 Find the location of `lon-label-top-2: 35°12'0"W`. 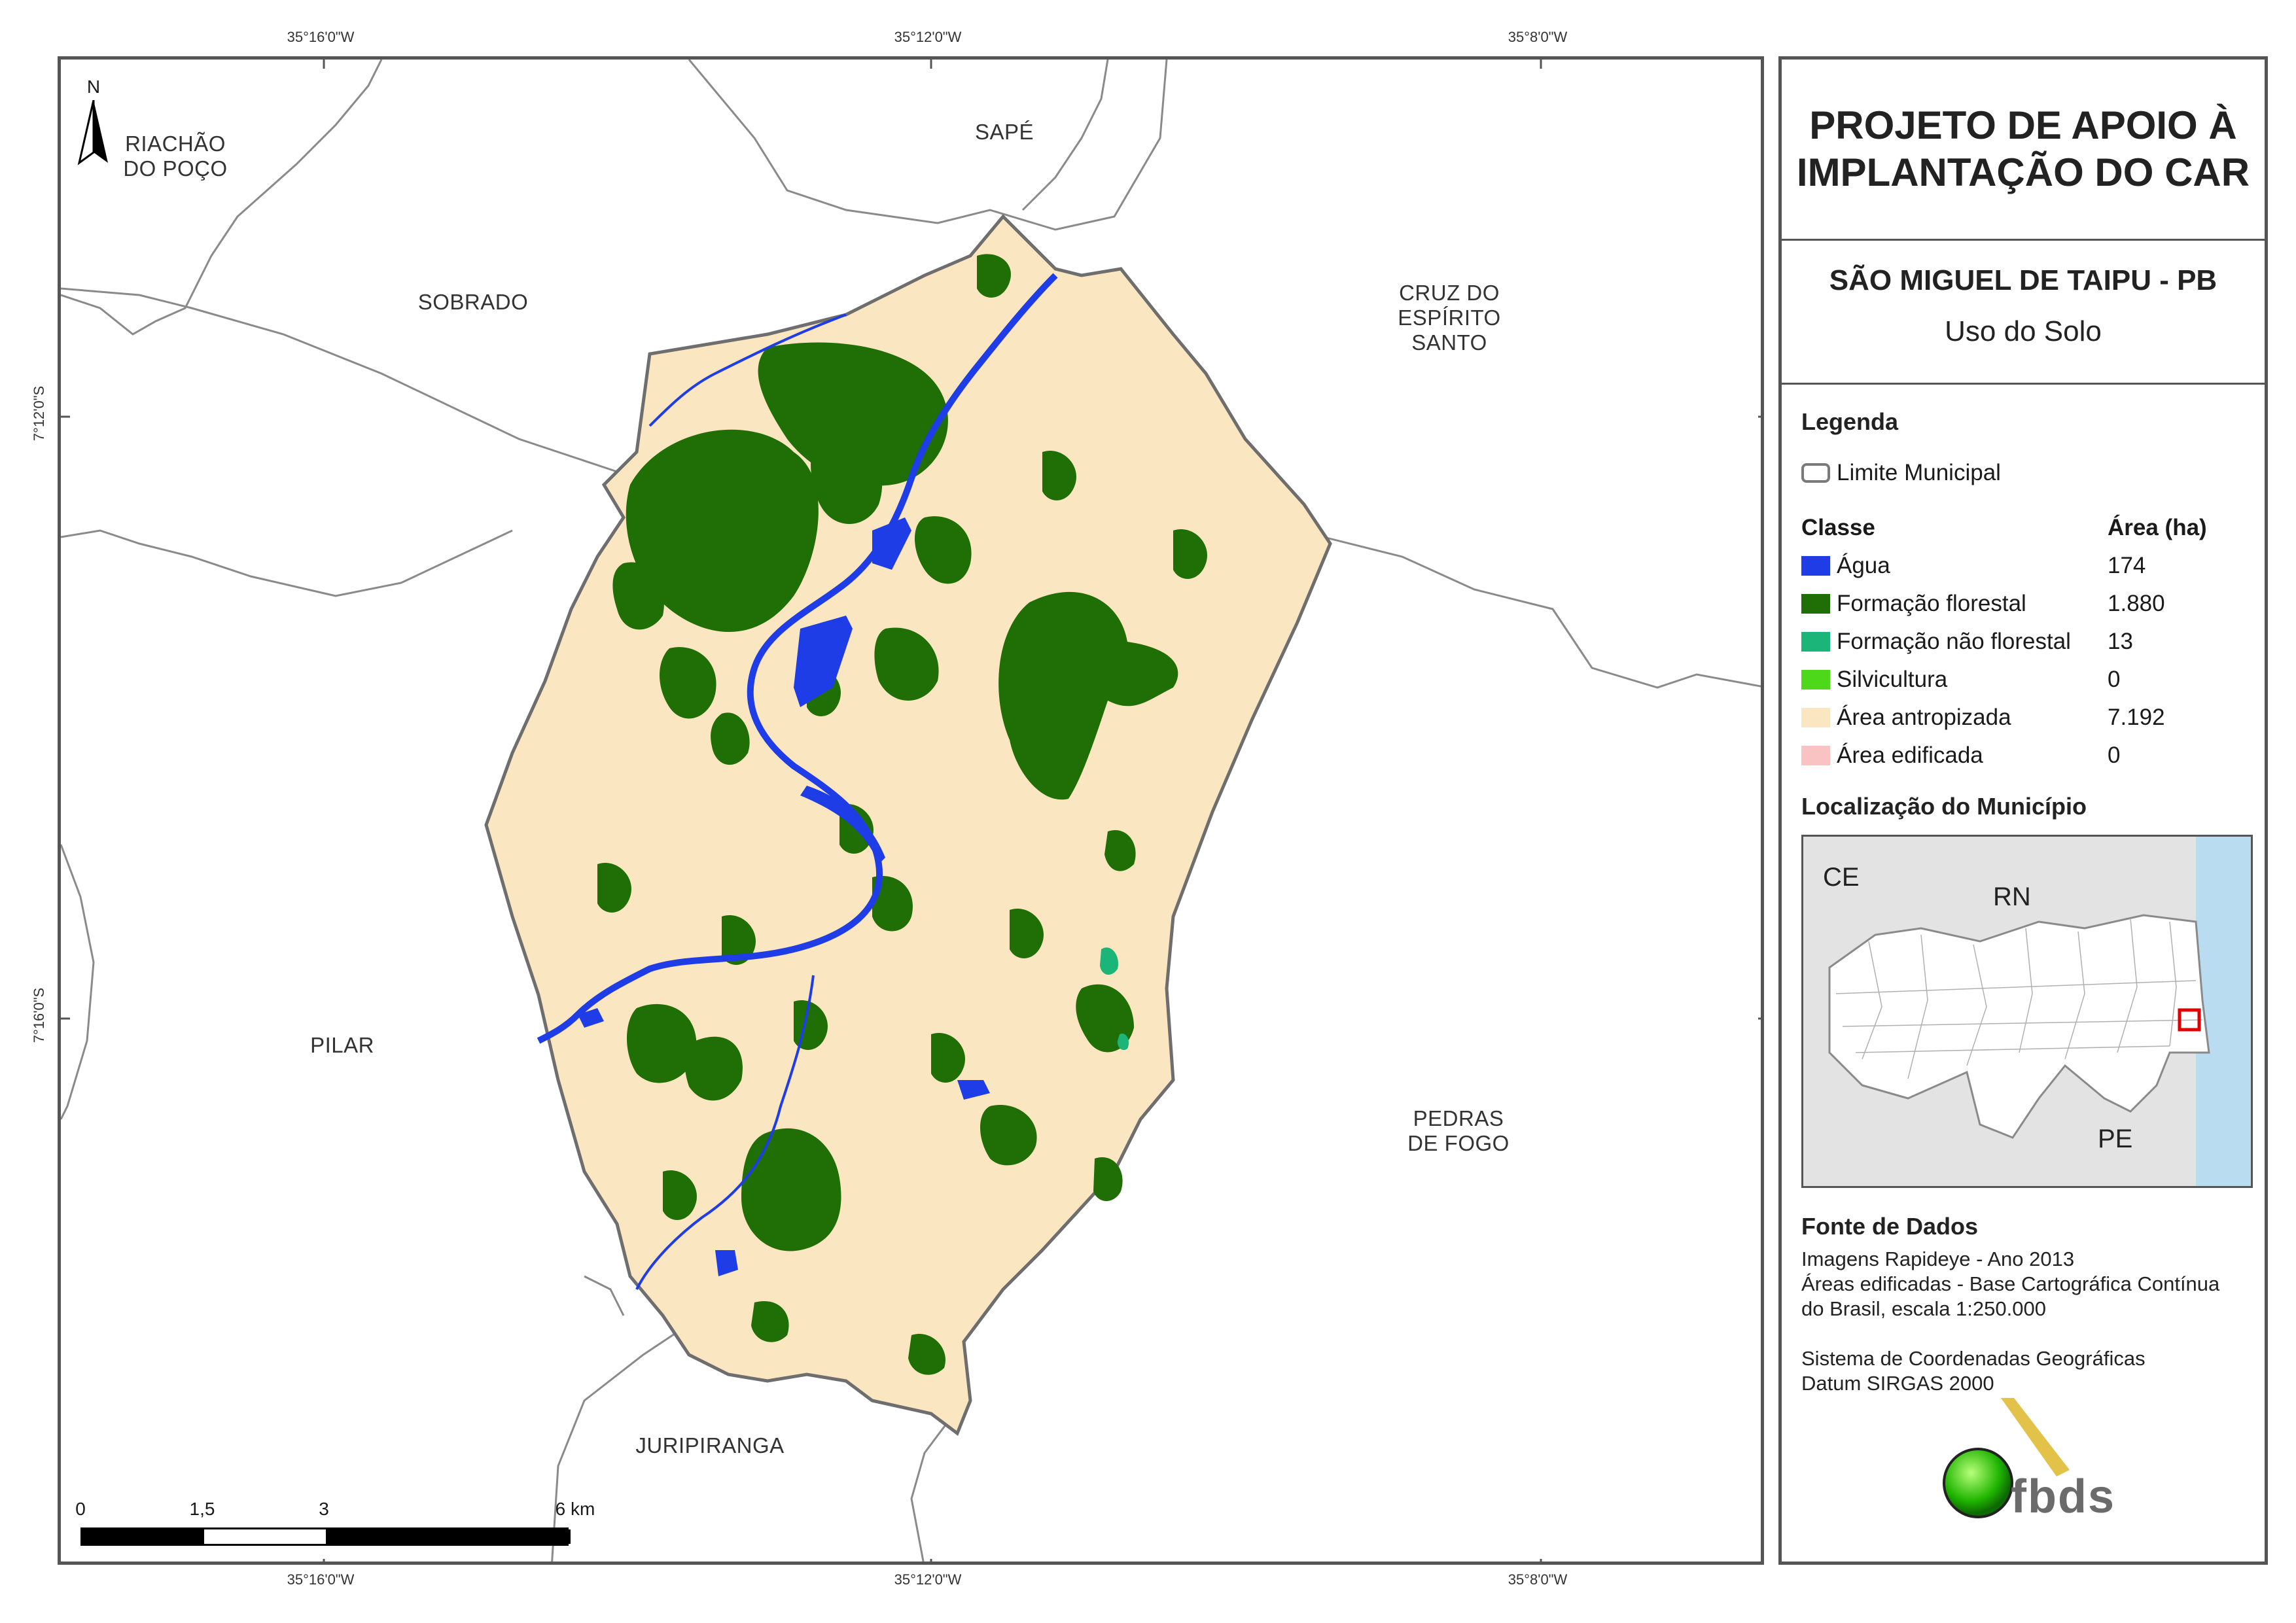

lon-label-top-2: 35°12'0"W is located at coordinates (928, 37).